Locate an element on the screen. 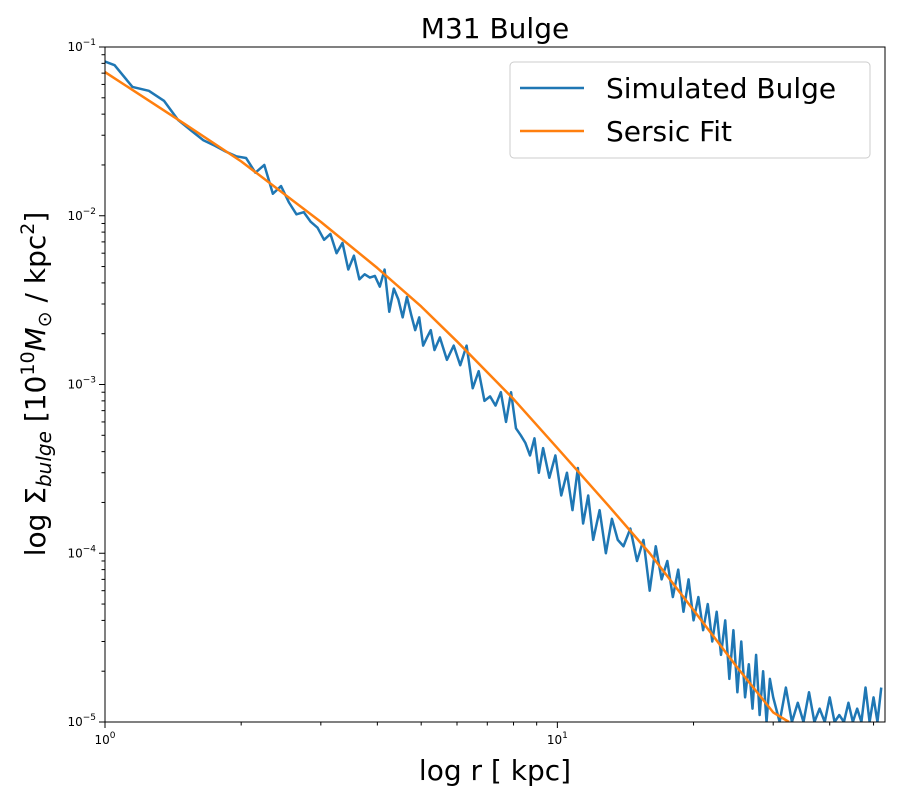  y-tick-label: 10⁻¹ is located at coordinates (81, 46).